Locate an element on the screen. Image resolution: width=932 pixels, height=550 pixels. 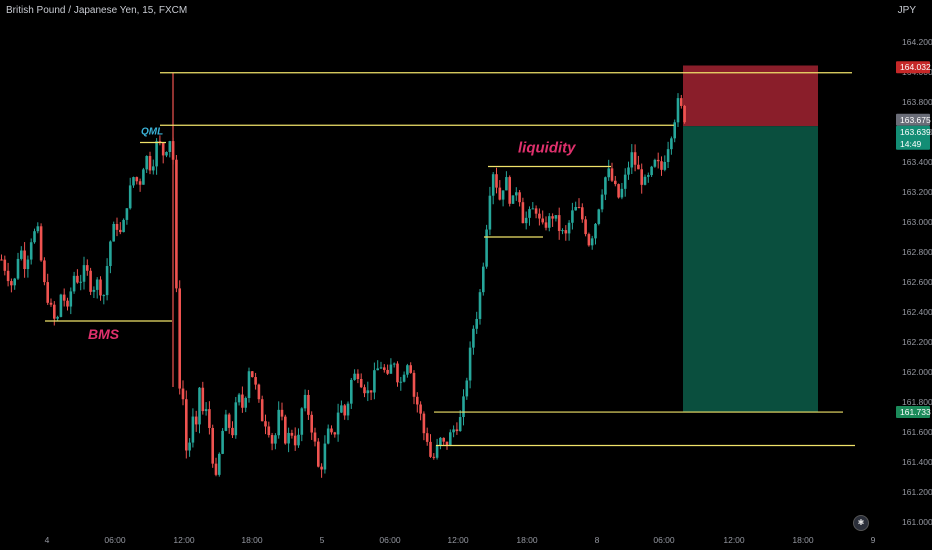
stop-price-text: 164.032 is located at coordinates (915, 67).